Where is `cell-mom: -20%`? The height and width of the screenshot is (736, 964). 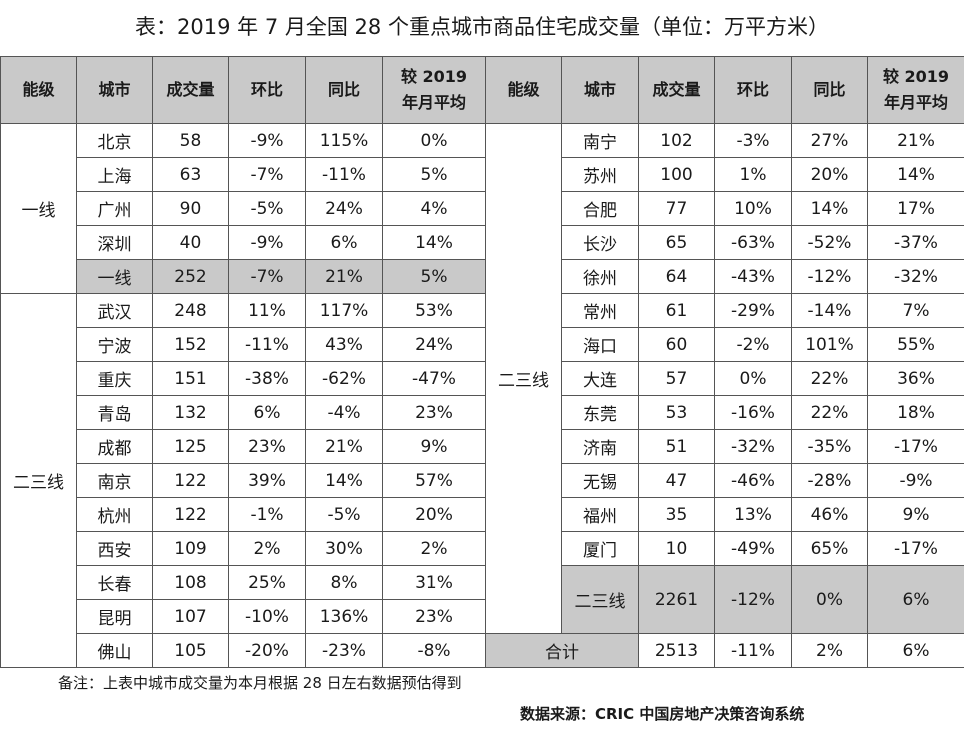 cell-mom: -20% is located at coordinates (267, 650).